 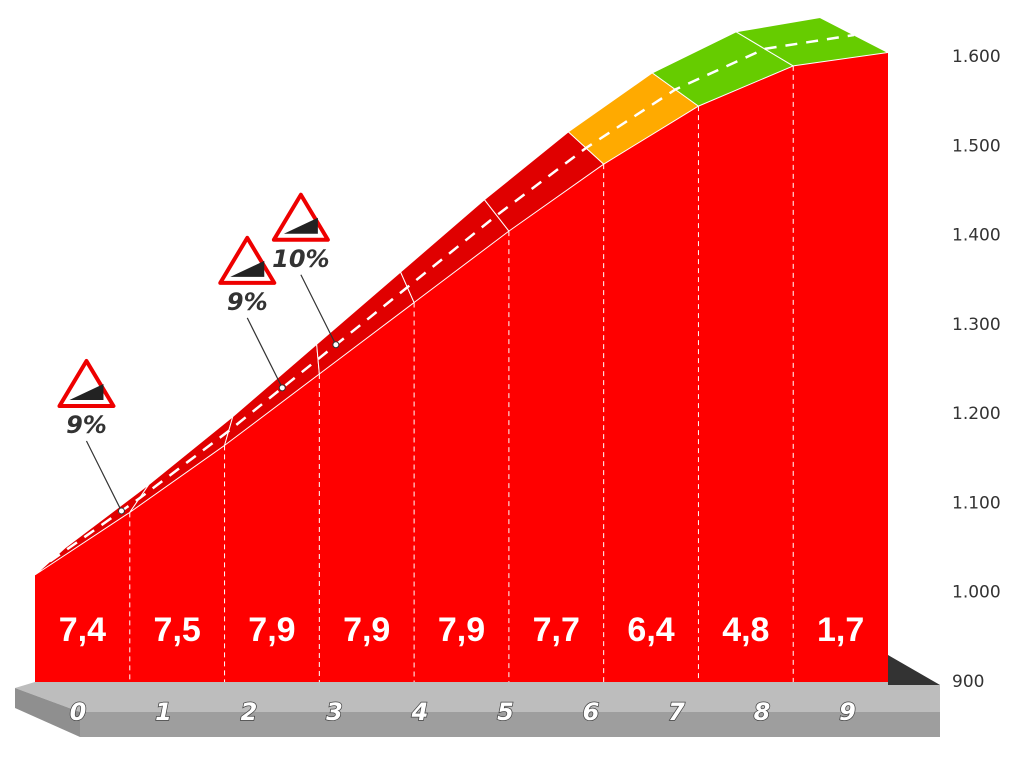 I want to click on gradient-label: 7,5, so click(x=177, y=630).